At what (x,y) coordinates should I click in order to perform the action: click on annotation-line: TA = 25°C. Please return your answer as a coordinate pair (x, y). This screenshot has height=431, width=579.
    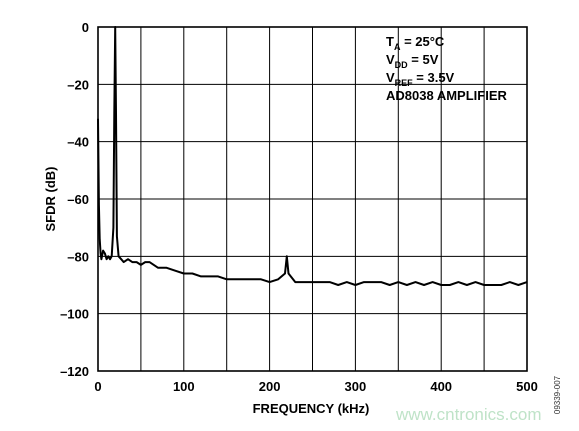
    Looking at the image, I should click on (415, 43).